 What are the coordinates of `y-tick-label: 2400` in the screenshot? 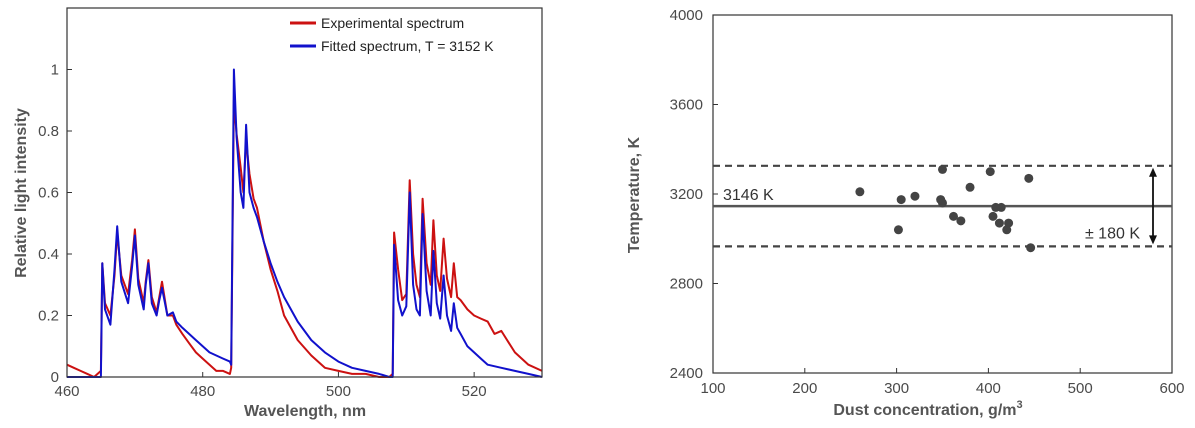 It's located at (686, 373).